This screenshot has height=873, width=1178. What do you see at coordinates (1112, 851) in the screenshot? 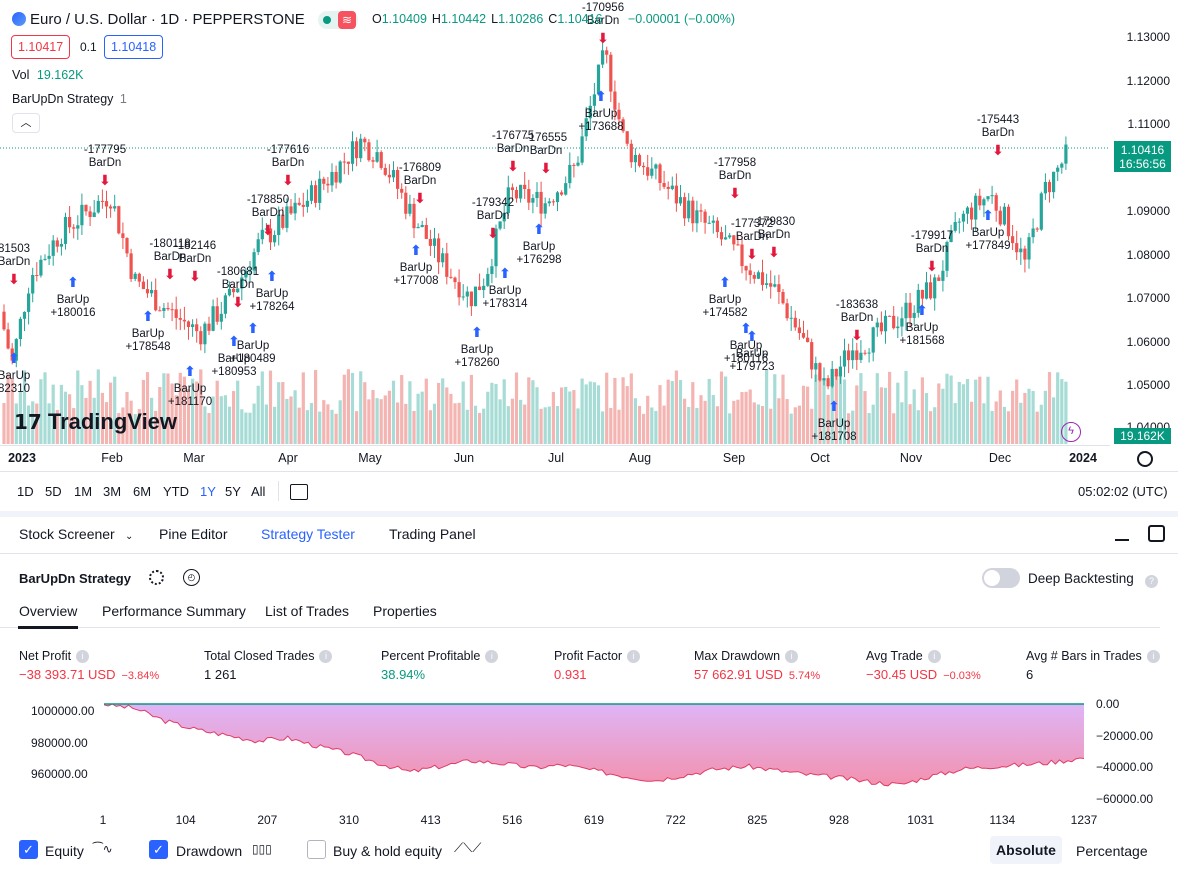
I see `percentage-mode-button: Percentage` at bounding box center [1112, 851].